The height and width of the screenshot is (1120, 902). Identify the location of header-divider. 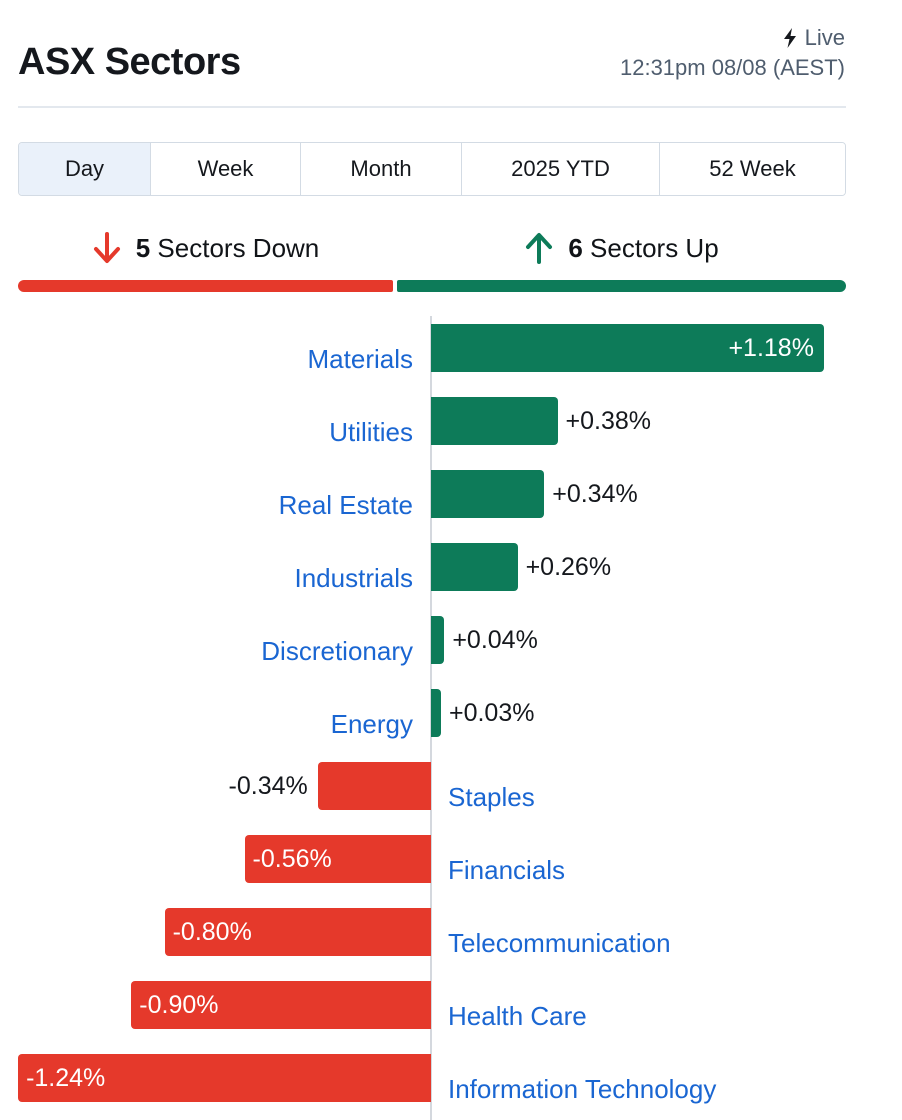
(432, 107).